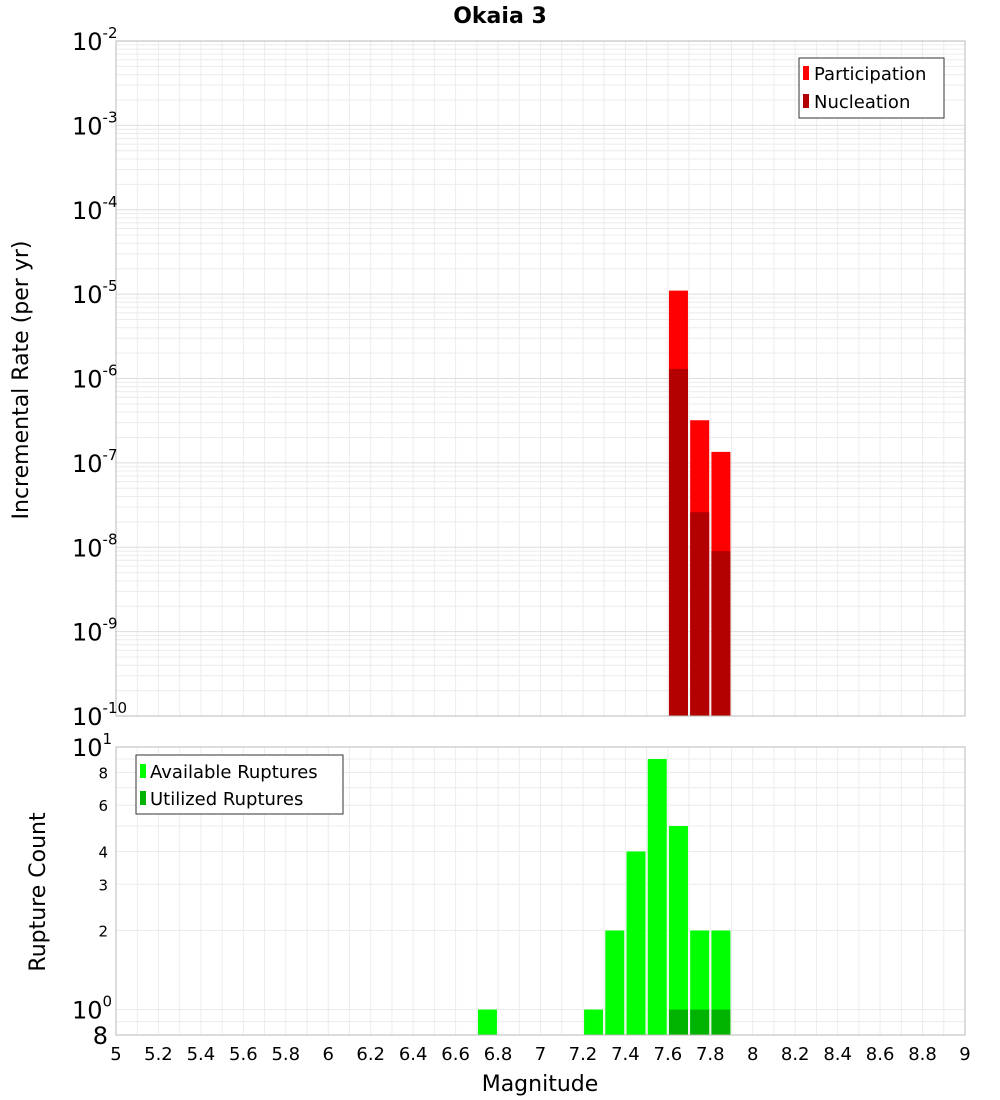  I want to click on legend-label-available: Available Ruptures, so click(234, 772).